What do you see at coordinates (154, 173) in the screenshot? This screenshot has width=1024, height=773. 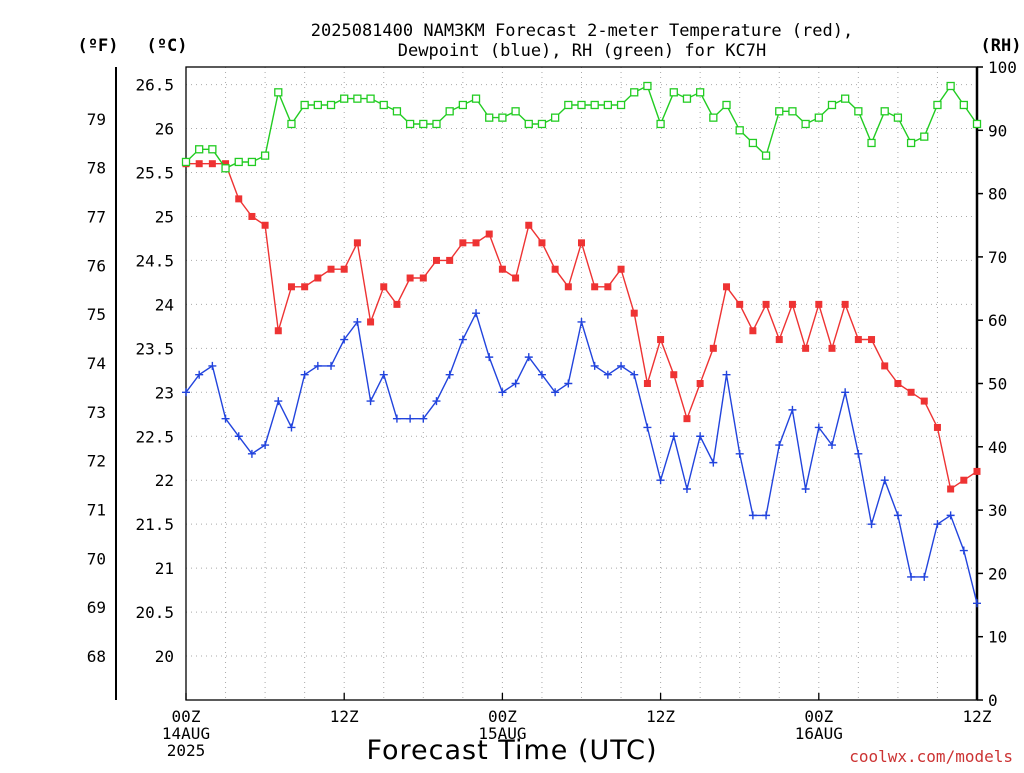 I see `celsius-tick-label: 25.5` at bounding box center [154, 173].